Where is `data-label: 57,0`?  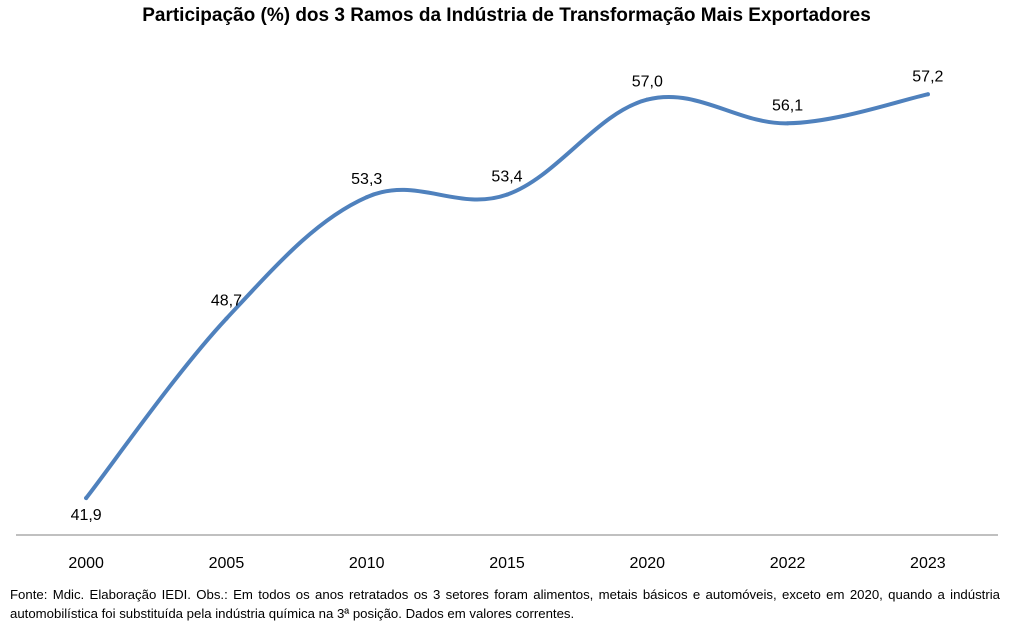 data-label: 57,0 is located at coordinates (647, 82).